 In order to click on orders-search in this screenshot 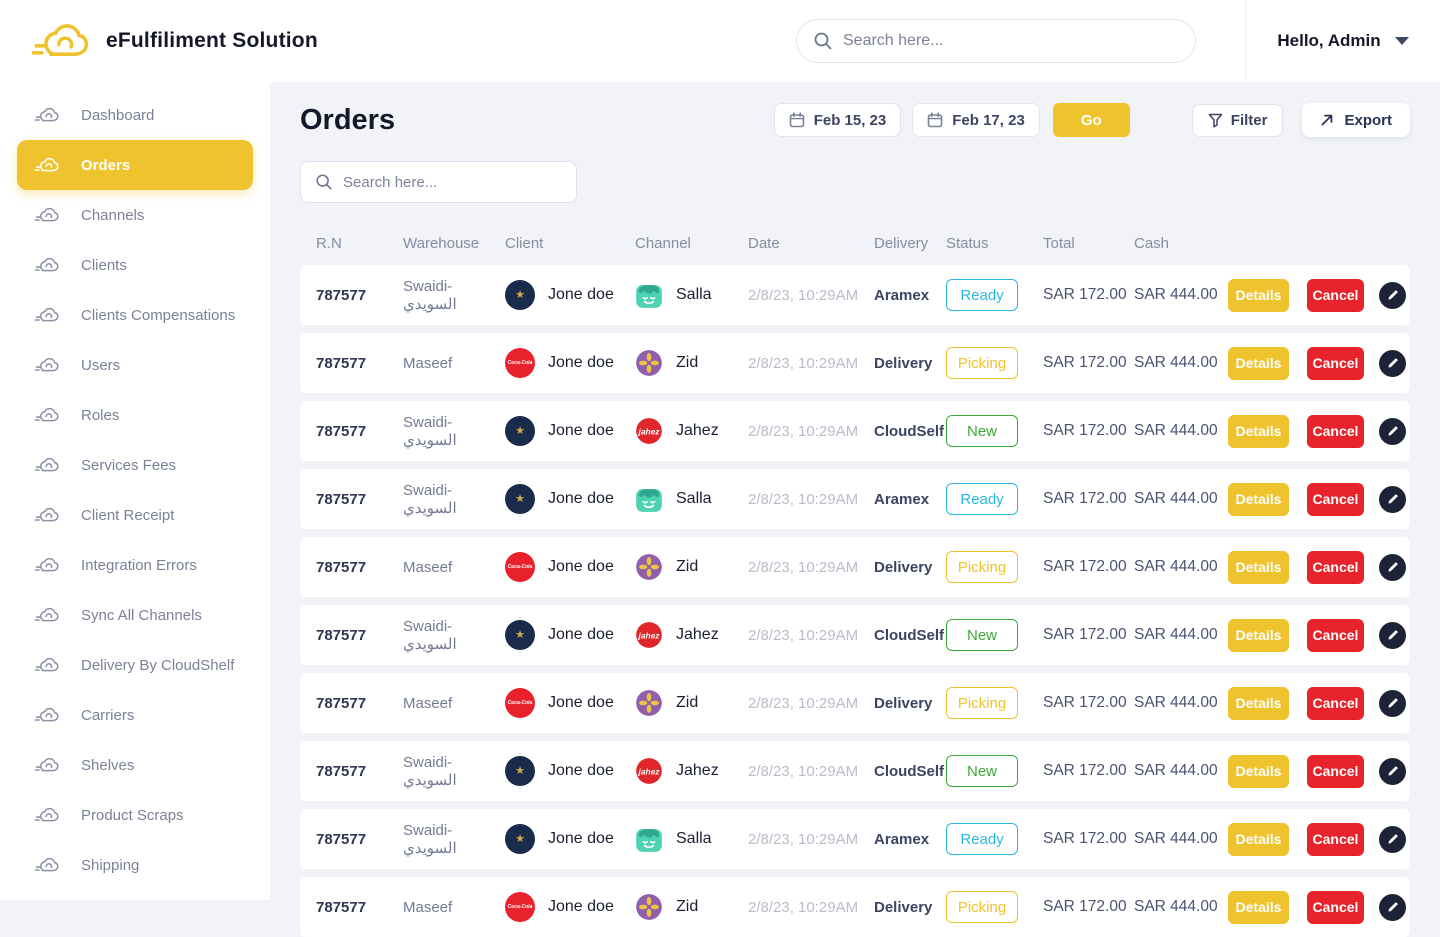, I will do `click(438, 182)`.